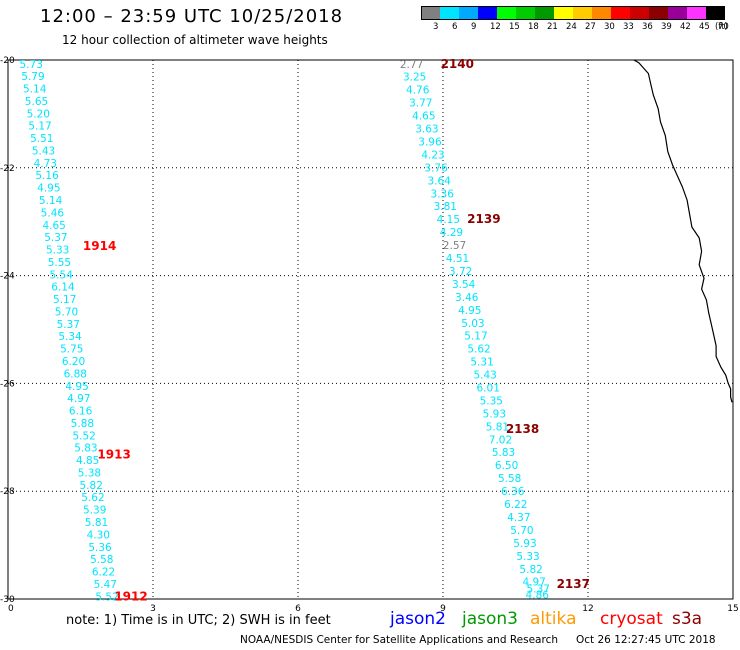 The image size is (740, 650). I want to click on wave-height-value: 7.02, so click(500, 440).